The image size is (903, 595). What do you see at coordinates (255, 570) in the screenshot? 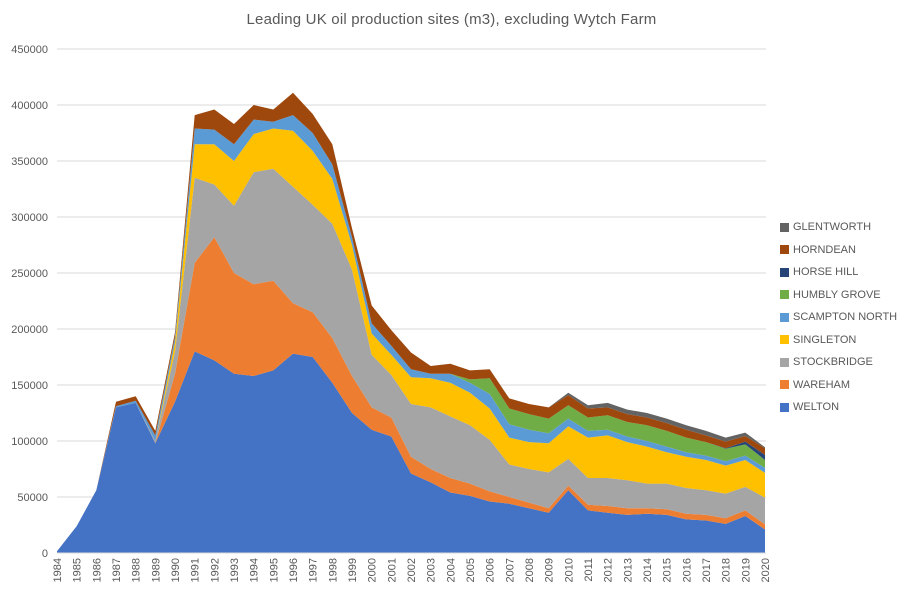
I see `x-axis-label: 1994` at bounding box center [255, 570].